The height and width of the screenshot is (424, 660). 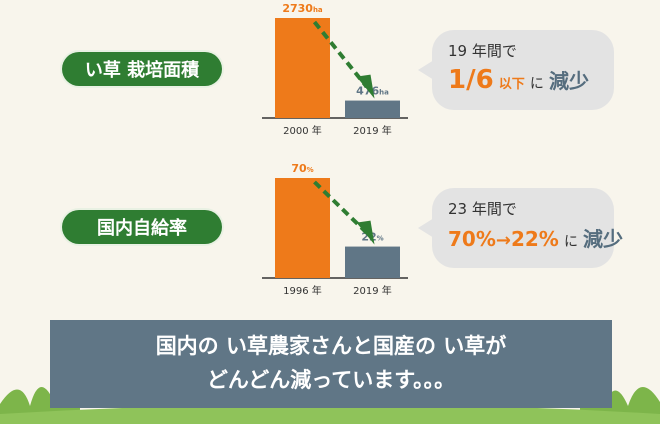 What do you see at coordinates (302, 8) in the screenshot?
I see `value-label-0: 2730ha` at bounding box center [302, 8].